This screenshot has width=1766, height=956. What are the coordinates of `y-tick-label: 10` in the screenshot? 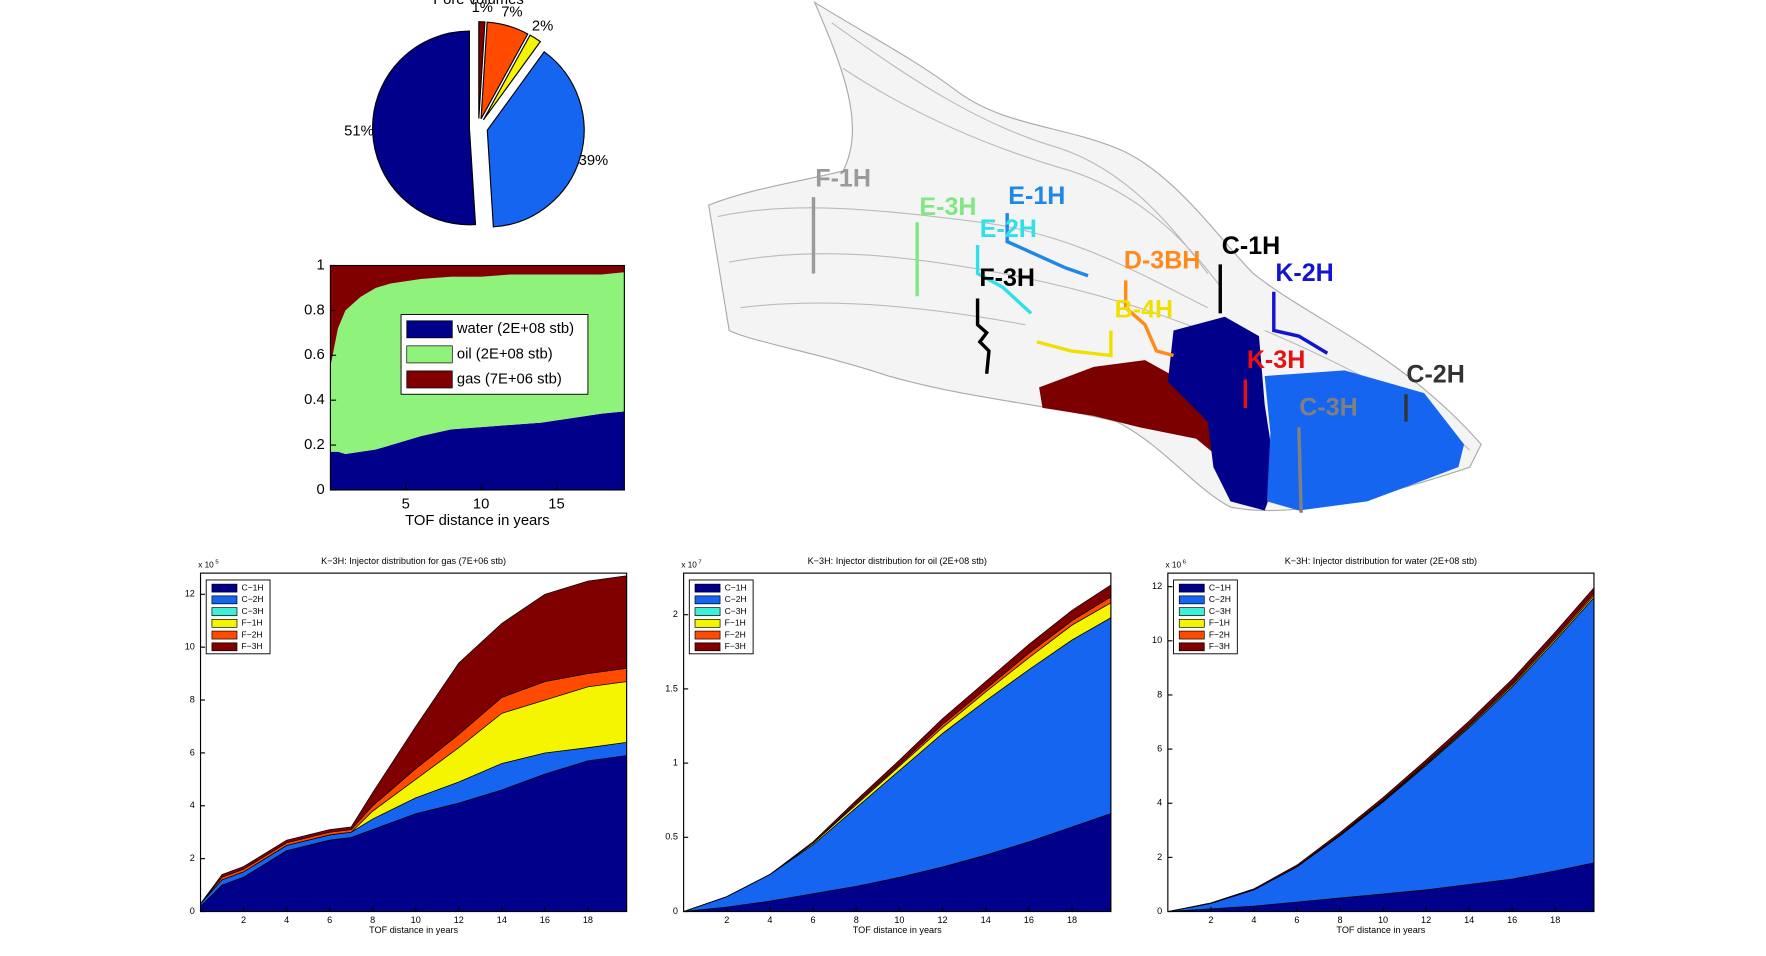 It's located at (190, 647).